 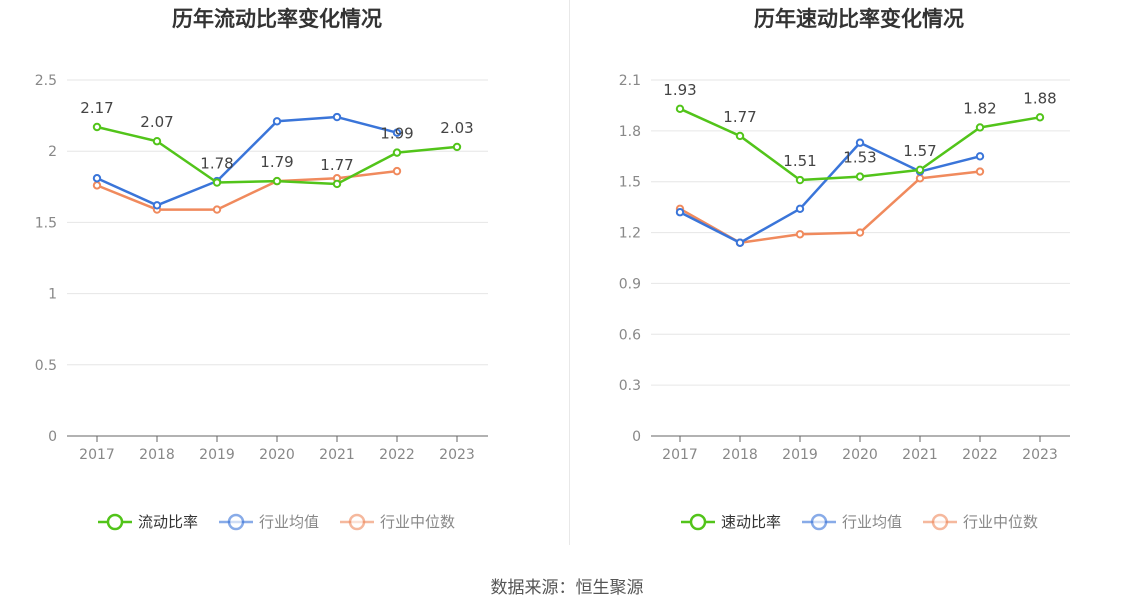 What do you see at coordinates (276, 162) in the screenshot?
I see `chart-0-data-label: 1.79` at bounding box center [276, 162].